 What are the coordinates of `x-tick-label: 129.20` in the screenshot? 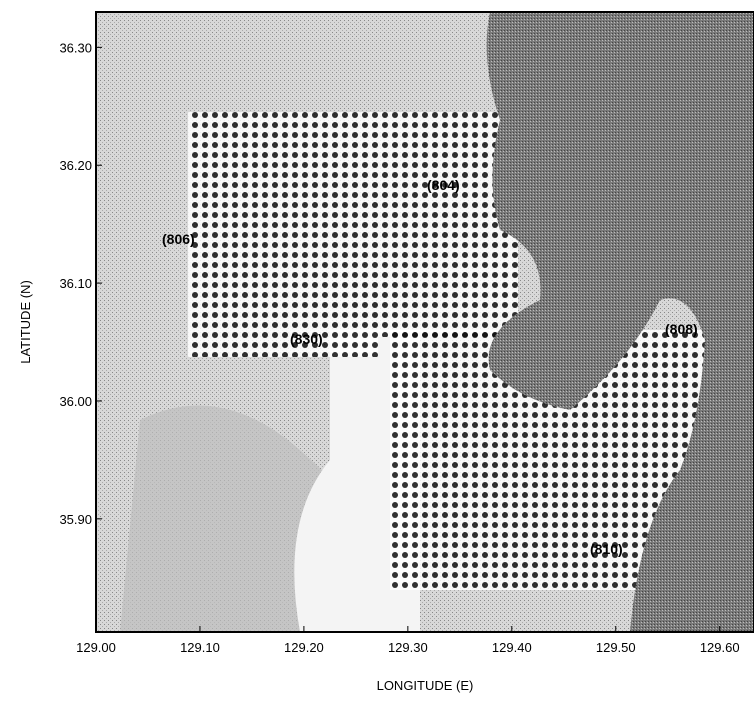 It's located at (304, 647).